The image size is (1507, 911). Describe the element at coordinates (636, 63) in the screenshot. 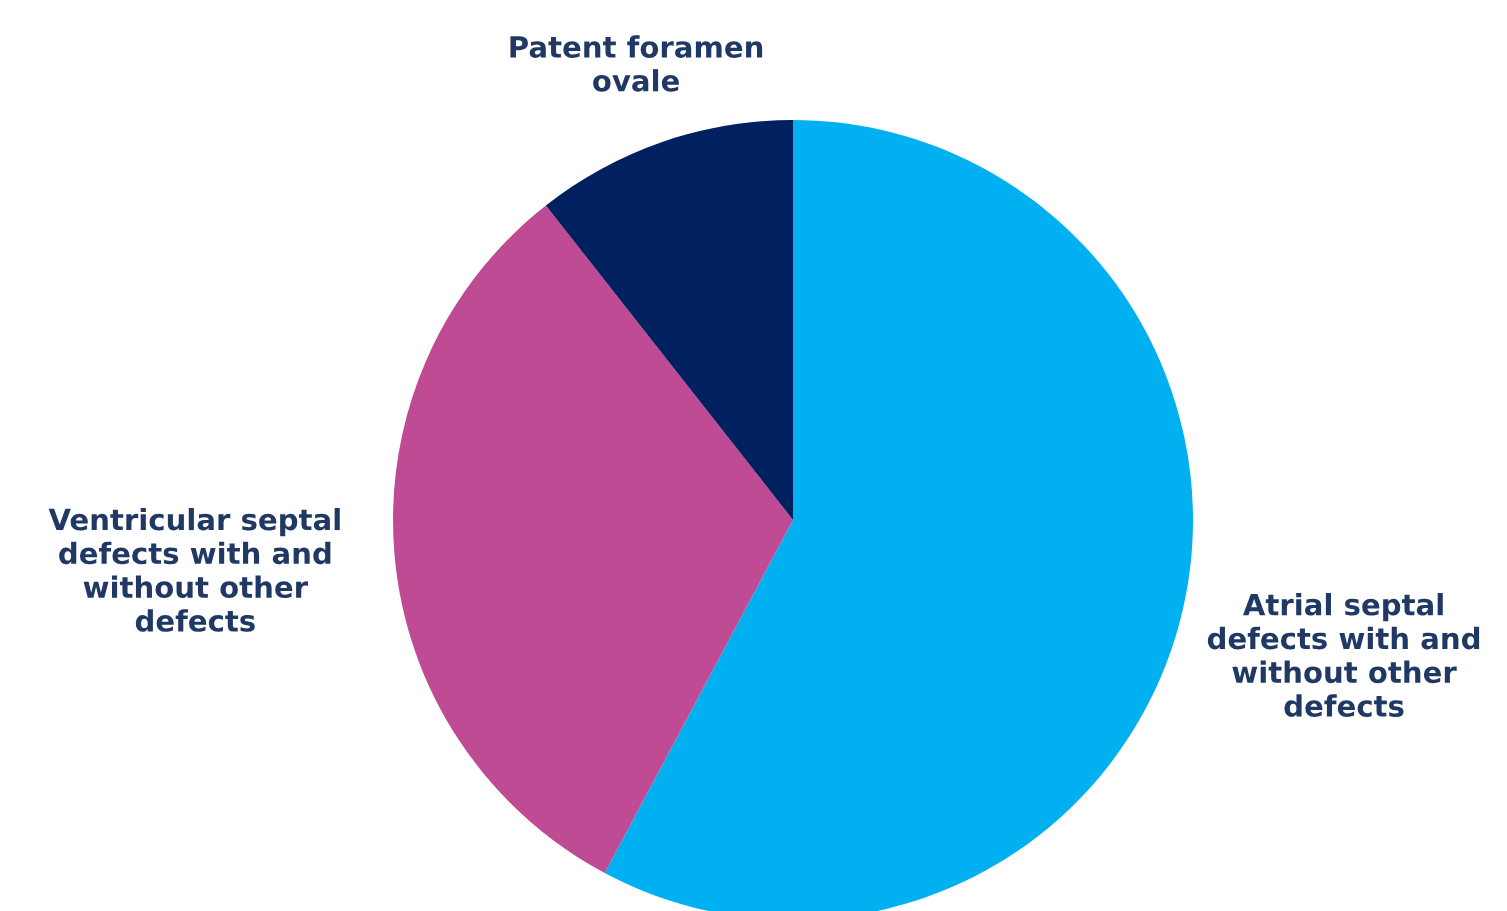

I see `slice-label: Patent foramen ovale` at that location.